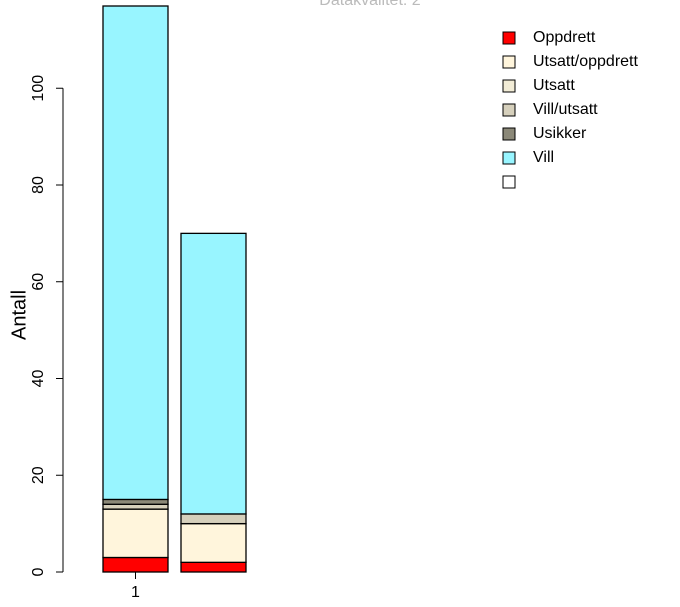  I want to click on legend-label: Vill/utsatt, so click(565, 109).